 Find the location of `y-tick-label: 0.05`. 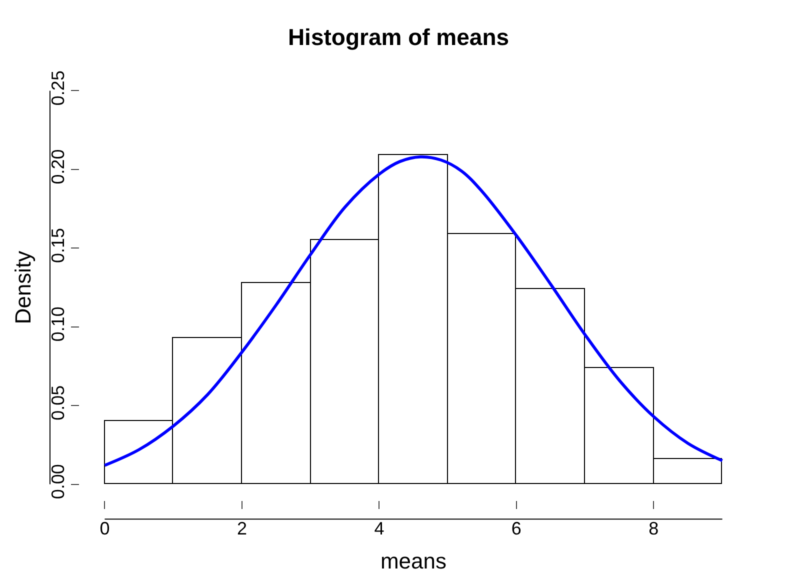

y-tick-label: 0.05 is located at coordinates (58, 402).